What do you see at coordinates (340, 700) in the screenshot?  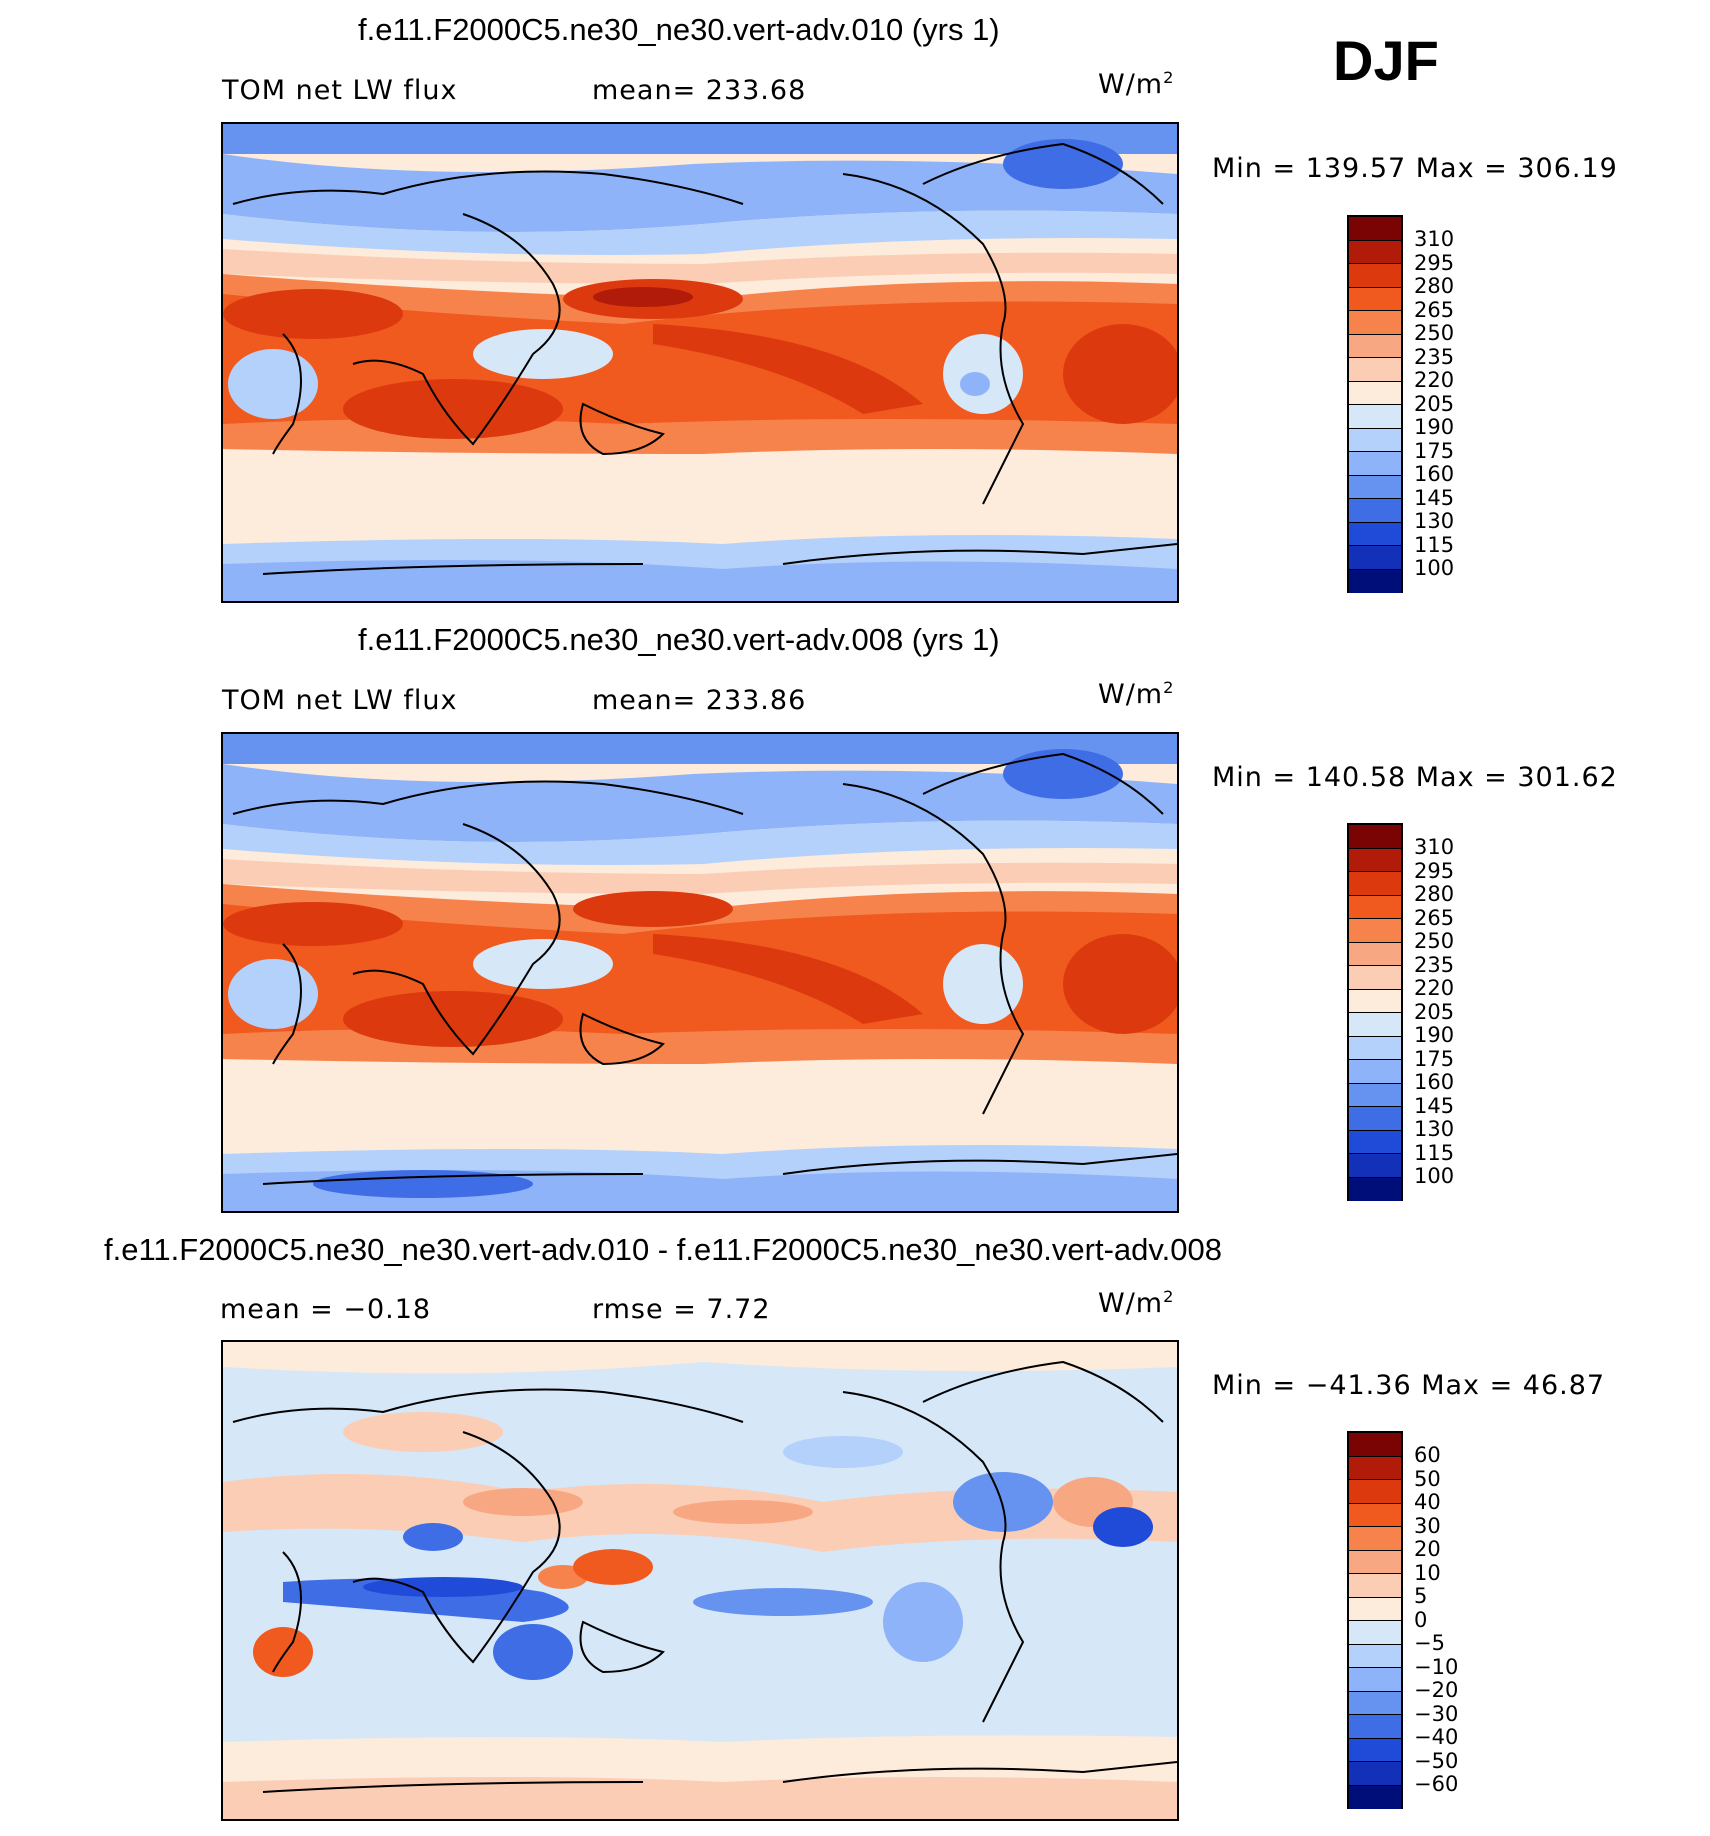 I see `panel2-variable-label: TOM net LW flux` at bounding box center [340, 700].